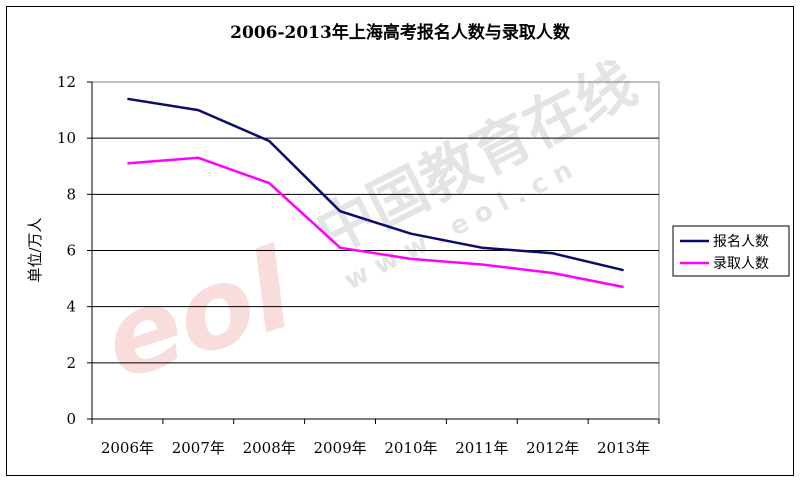  Describe the element at coordinates (198, 448) in the screenshot. I see `x-tick-label-1: 2007年` at that location.